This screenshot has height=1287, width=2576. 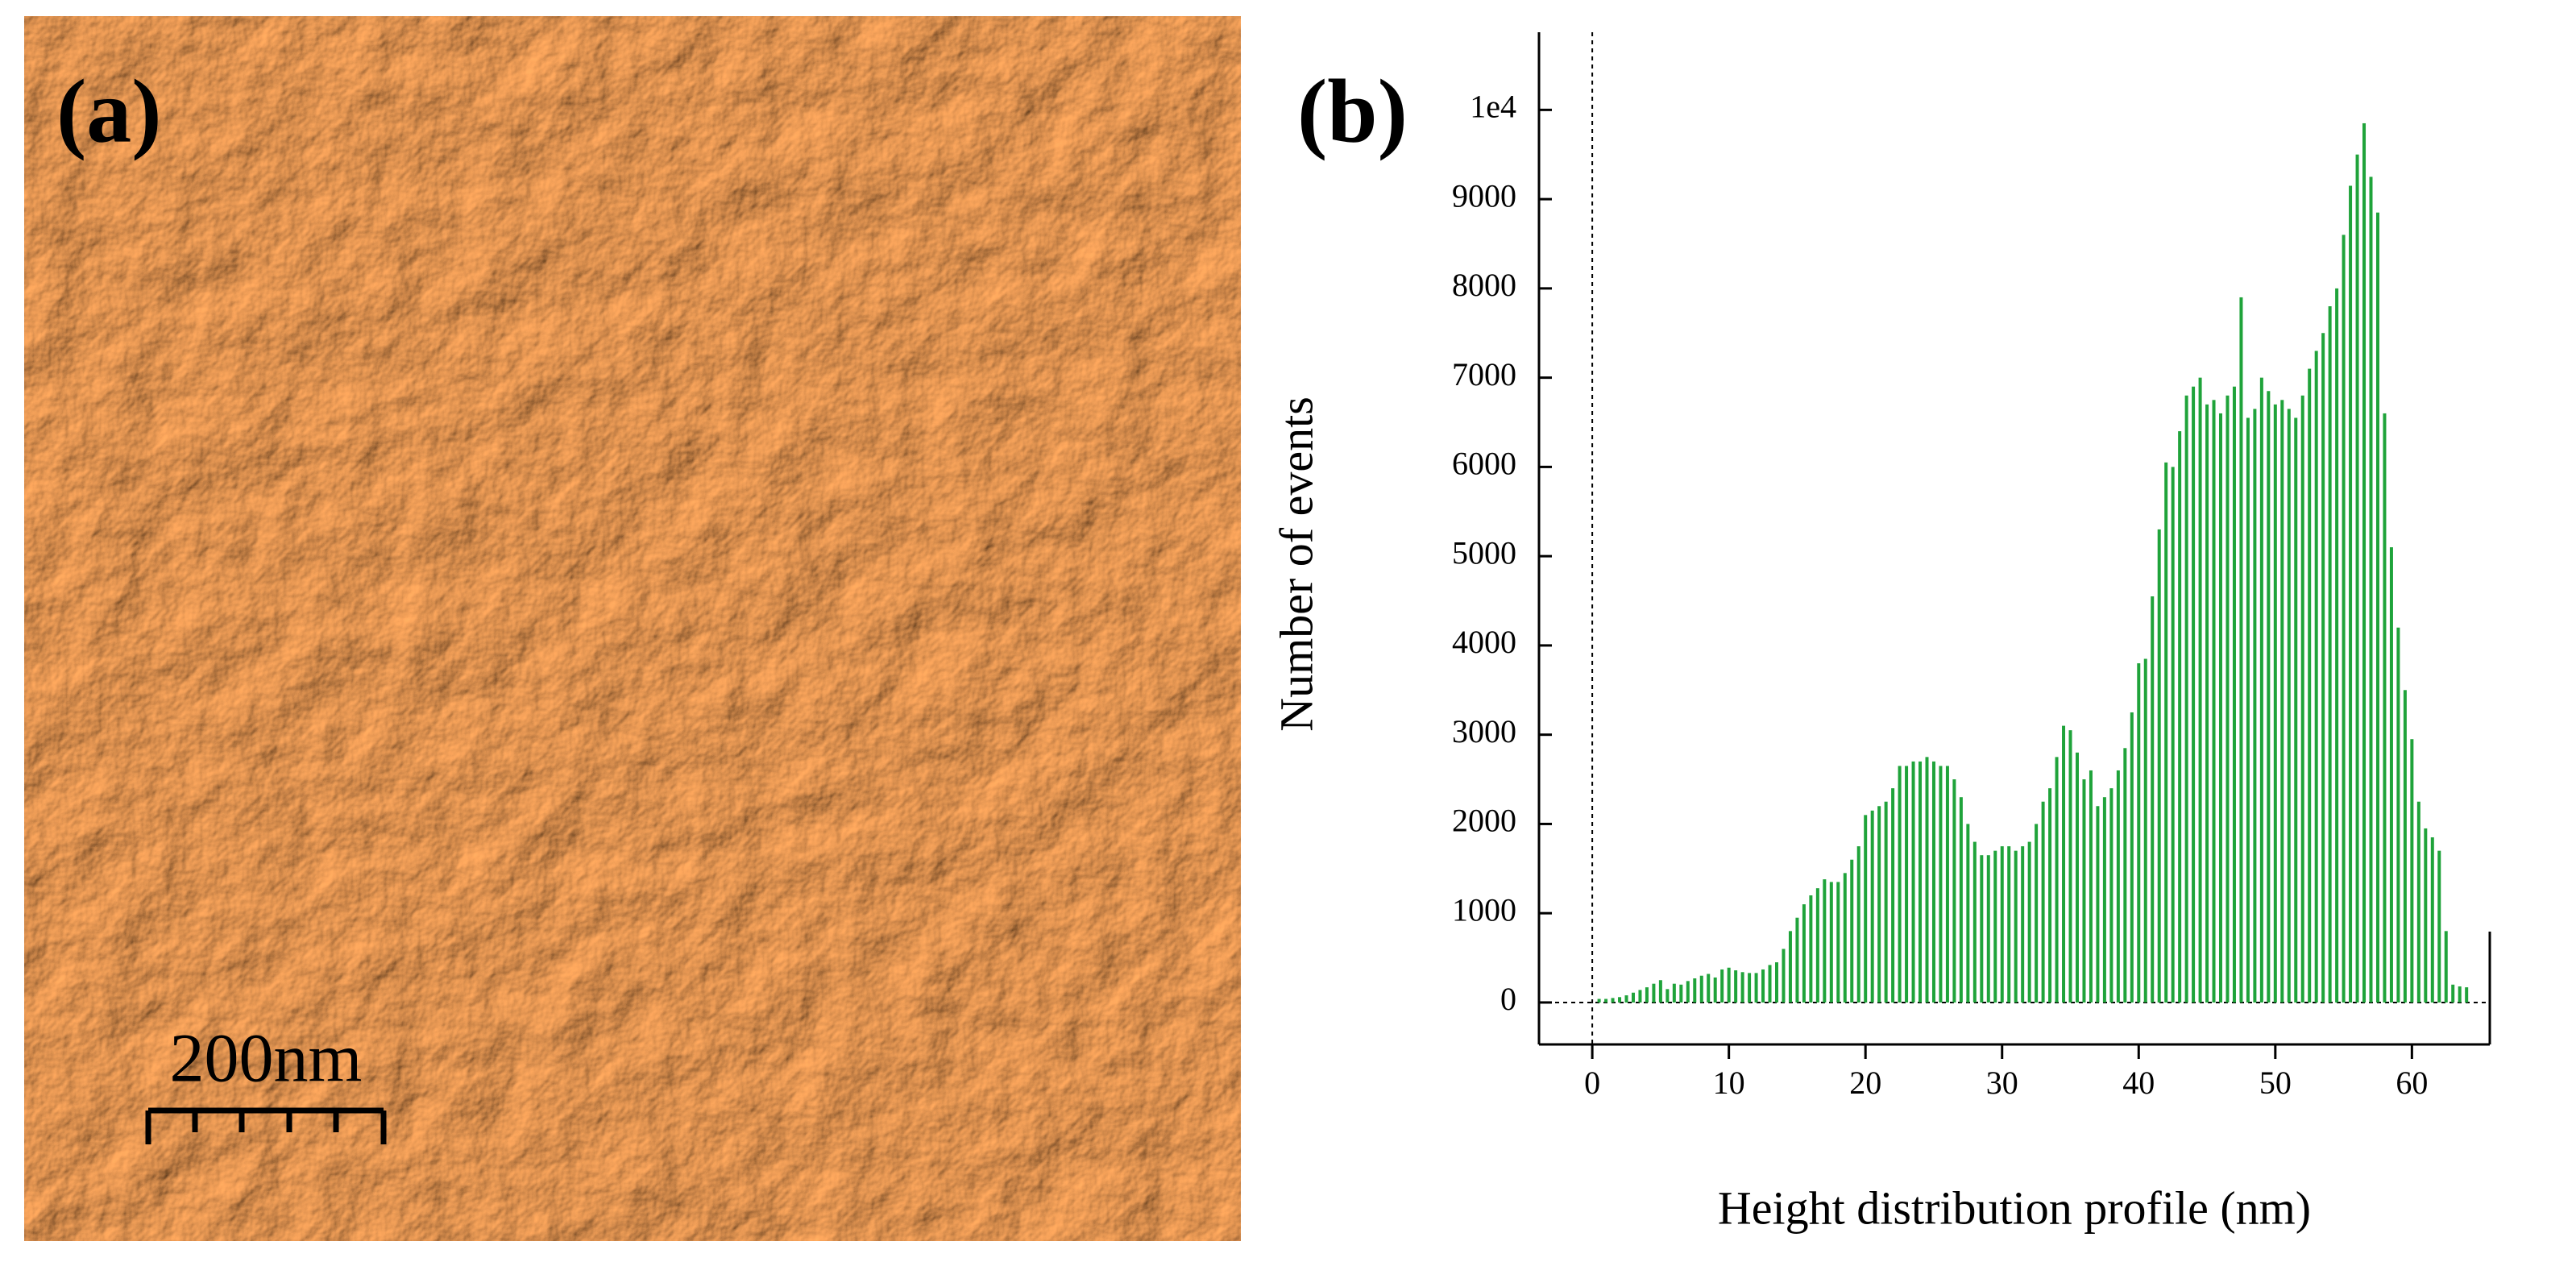 I want to click on x-axis-label: Height distribution profile (nm), so click(x=2015, y=1207).